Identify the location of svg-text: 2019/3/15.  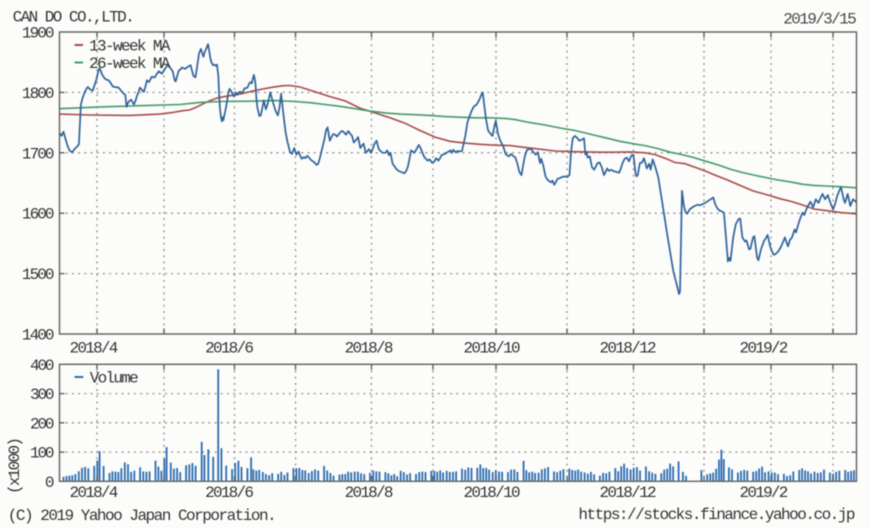
(819, 20).